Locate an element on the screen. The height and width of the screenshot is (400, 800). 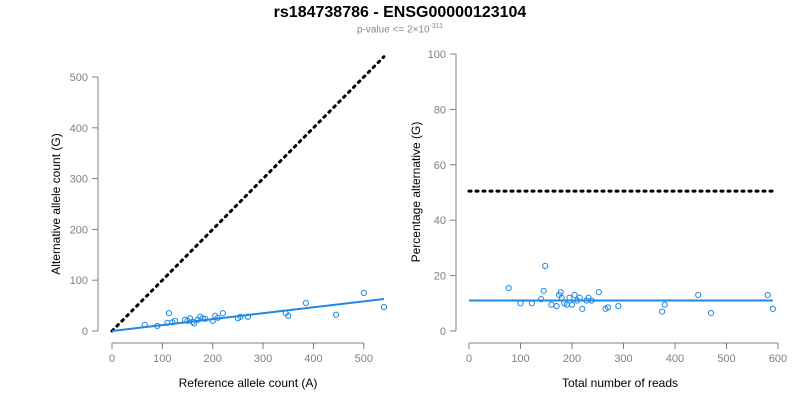
right-y-tick-label-0: 0 is located at coordinates (443, 332).